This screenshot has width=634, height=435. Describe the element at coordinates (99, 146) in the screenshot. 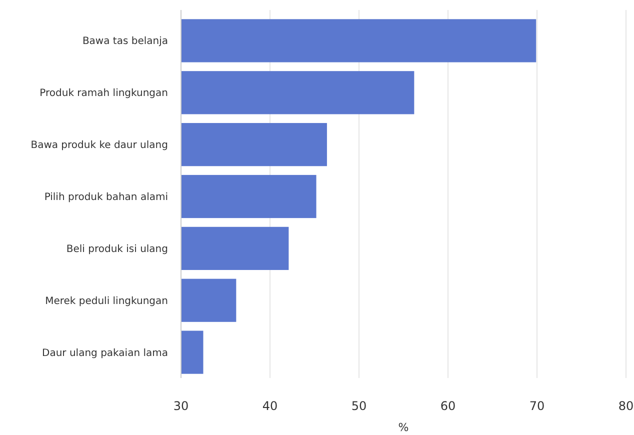

I see `y-tick-label: Bawa produk ke daur ulang` at that location.